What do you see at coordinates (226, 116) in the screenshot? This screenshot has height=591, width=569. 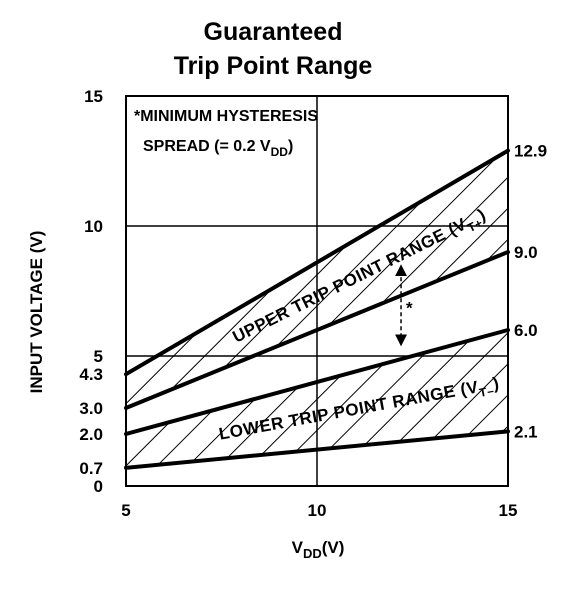 I see `annotation-line1: *MINIMUM HYSTERESIS` at bounding box center [226, 116].